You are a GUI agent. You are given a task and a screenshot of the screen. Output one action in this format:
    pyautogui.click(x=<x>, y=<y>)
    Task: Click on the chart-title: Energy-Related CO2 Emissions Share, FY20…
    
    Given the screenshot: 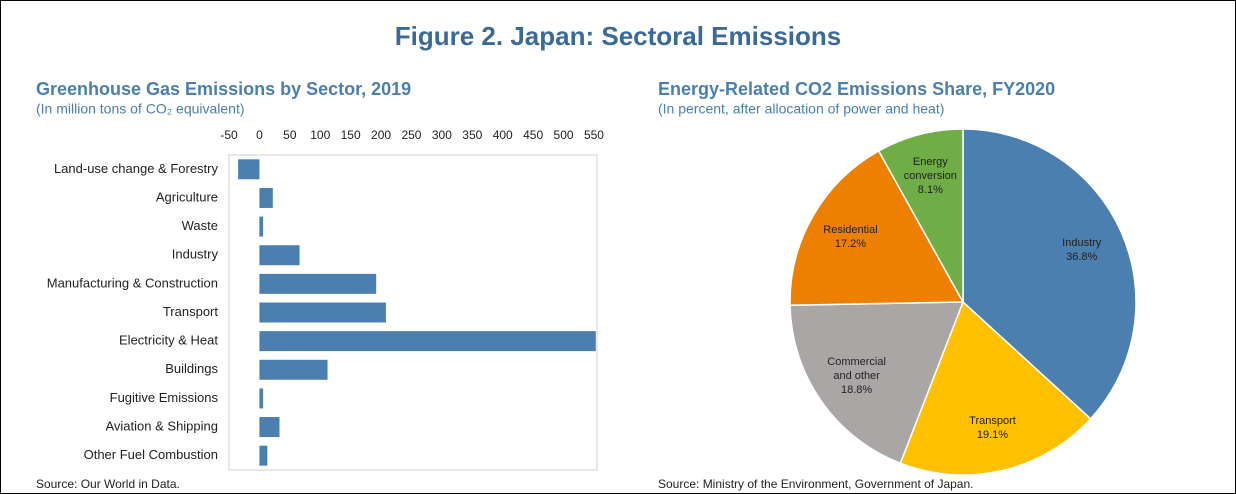 What is the action you would take?
    pyautogui.click(x=856, y=89)
    